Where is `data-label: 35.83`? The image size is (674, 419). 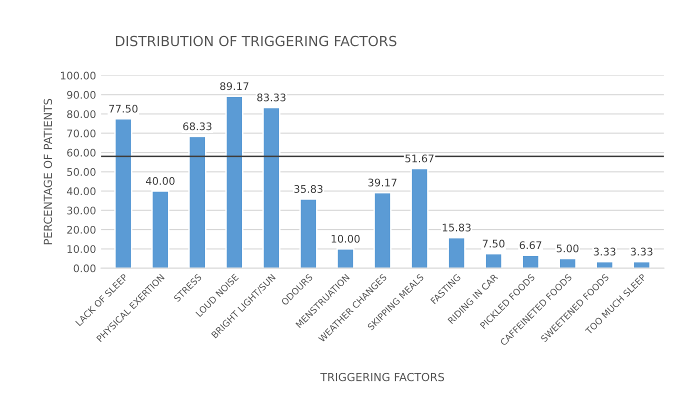 data-label: 35.83 is located at coordinates (308, 189).